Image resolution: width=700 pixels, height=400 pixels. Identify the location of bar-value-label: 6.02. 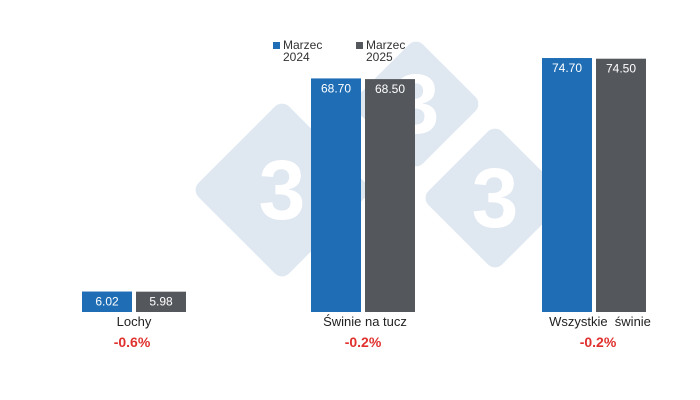
(107, 302).